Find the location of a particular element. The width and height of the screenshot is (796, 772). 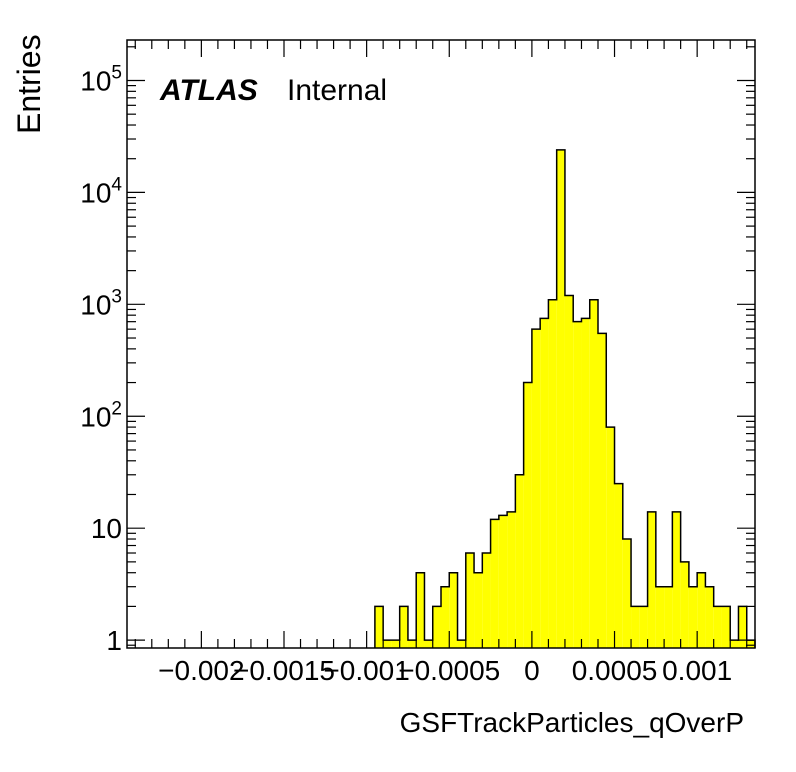

x-axis-label: GSFTrackParticles_qOverP is located at coordinates (572, 722).